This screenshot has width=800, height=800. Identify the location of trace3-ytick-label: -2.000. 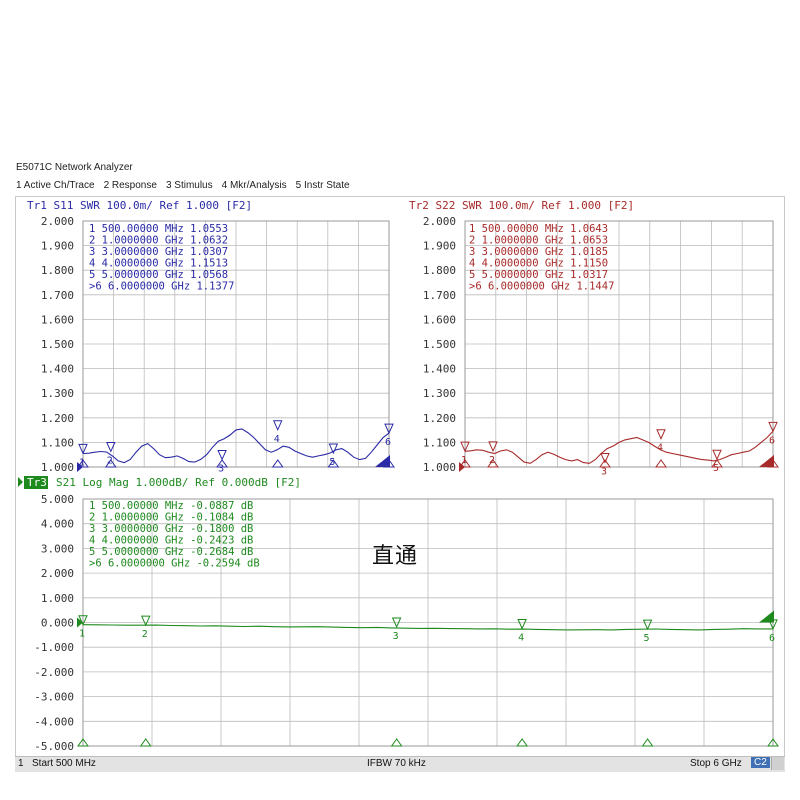
(54, 672).